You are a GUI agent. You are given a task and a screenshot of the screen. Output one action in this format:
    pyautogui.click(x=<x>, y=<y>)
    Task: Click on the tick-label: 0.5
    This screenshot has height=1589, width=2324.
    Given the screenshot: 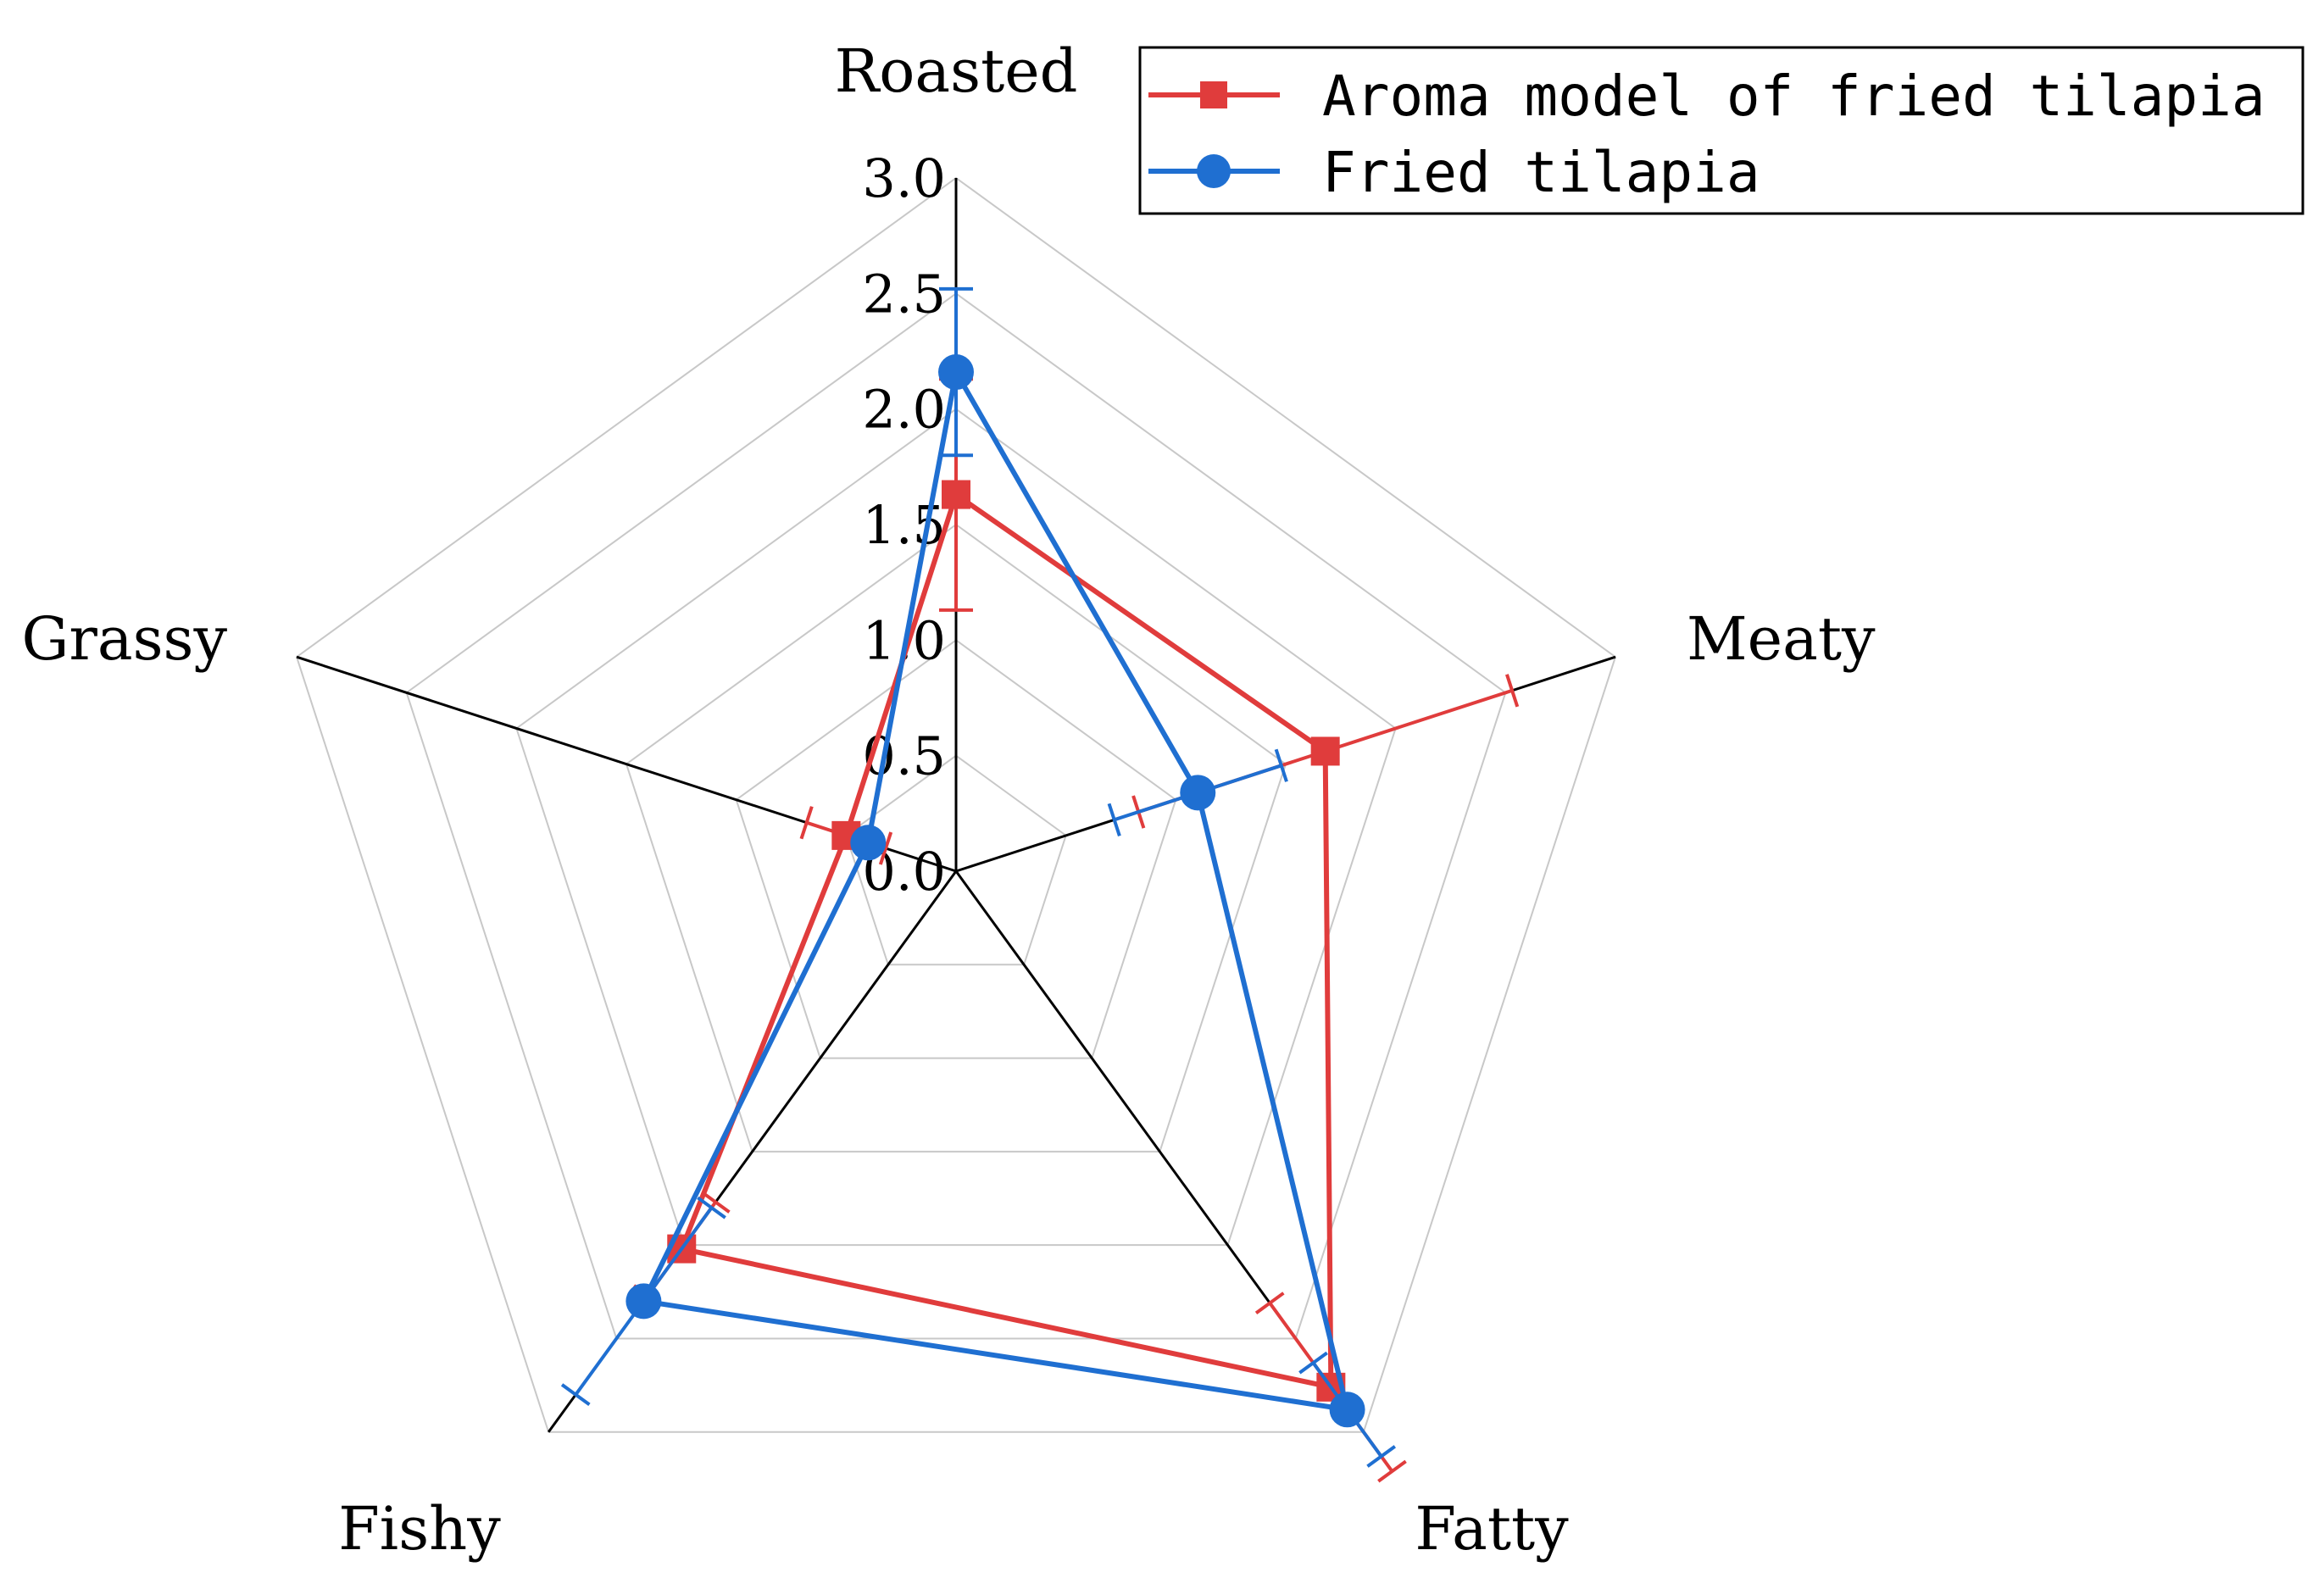 What is the action you would take?
    pyautogui.click(x=904, y=756)
    